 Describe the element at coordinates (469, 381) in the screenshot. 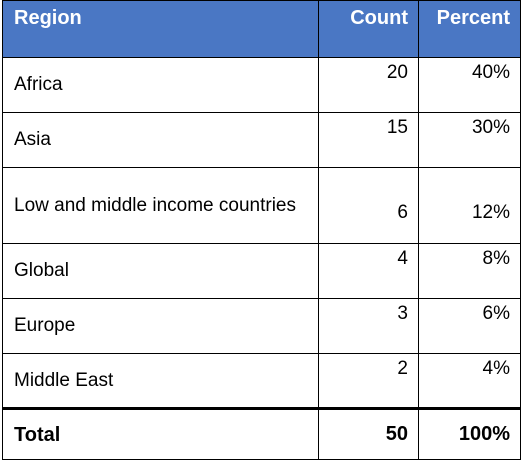

I see `row-percent: 4%` at that location.